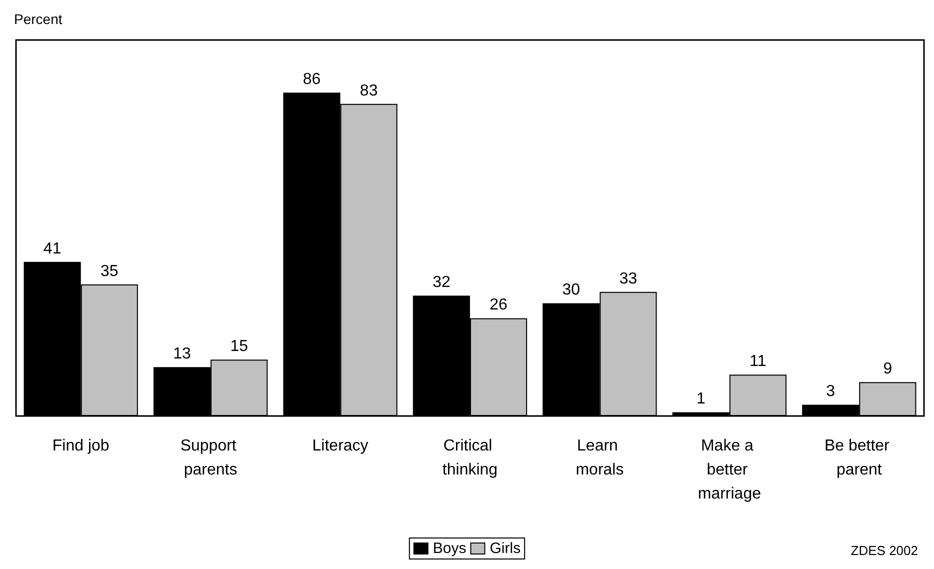 The height and width of the screenshot is (569, 934). Describe the element at coordinates (210, 458) in the screenshot. I see `x-tick-label: Support parents` at that location.